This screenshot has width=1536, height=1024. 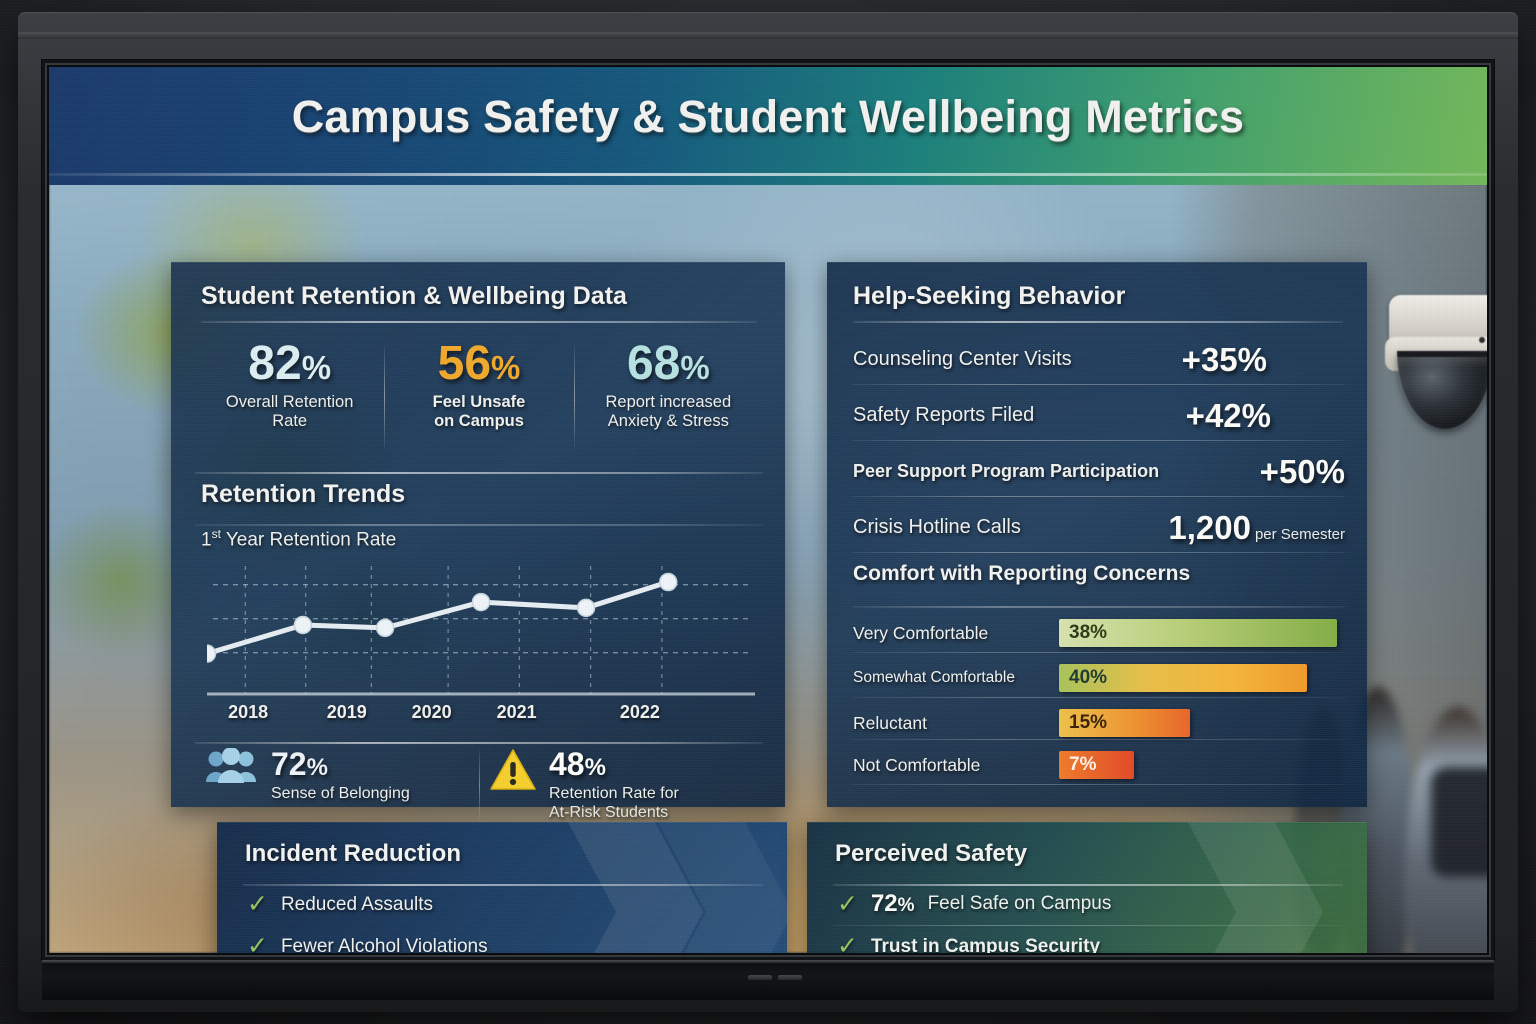 I want to click on x-axis-tick-label: 2019, so click(x=346, y=712).